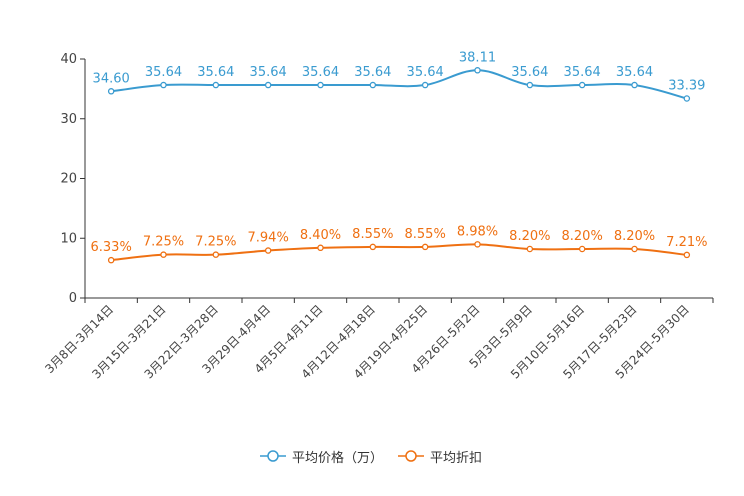 The image size is (744, 496). I want to click on y-tick-label: 40, so click(68, 59).